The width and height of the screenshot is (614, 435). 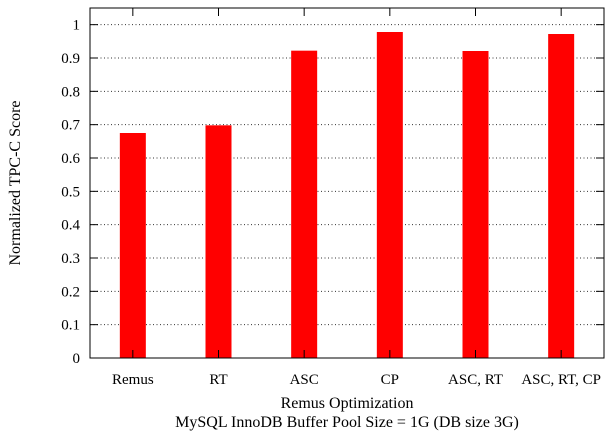 I want to click on y-tick-label: 0.2, so click(x=70, y=292).